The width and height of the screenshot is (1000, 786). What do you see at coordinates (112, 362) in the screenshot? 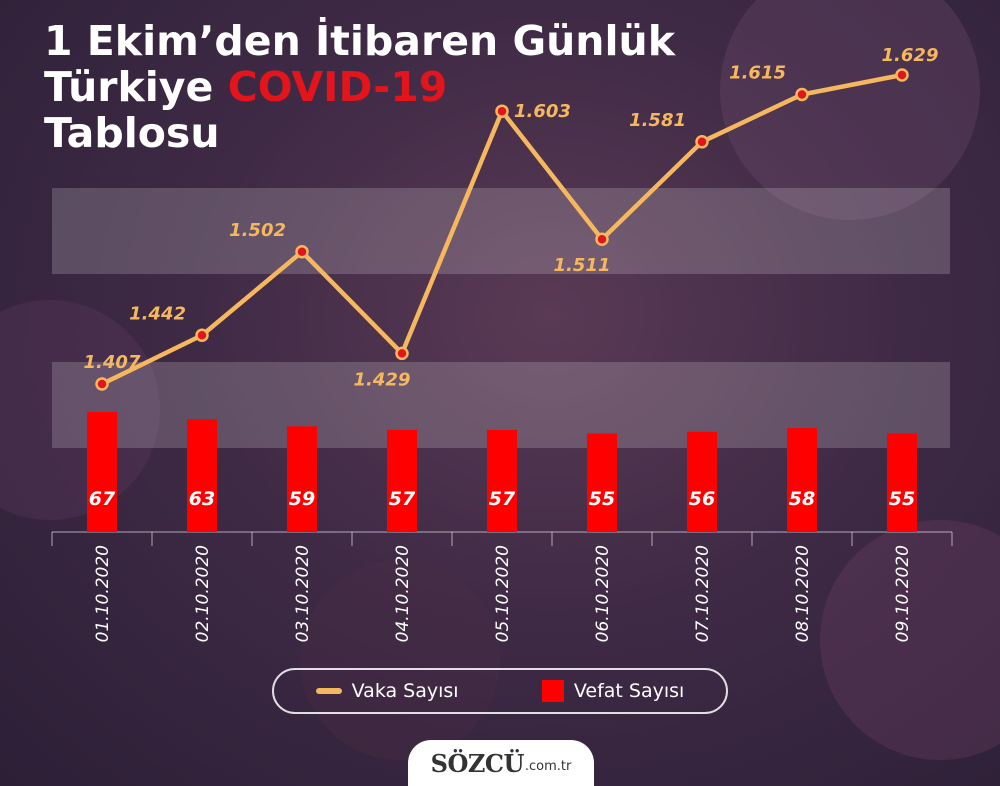
I see `line-value-label: 1.407` at bounding box center [112, 362].